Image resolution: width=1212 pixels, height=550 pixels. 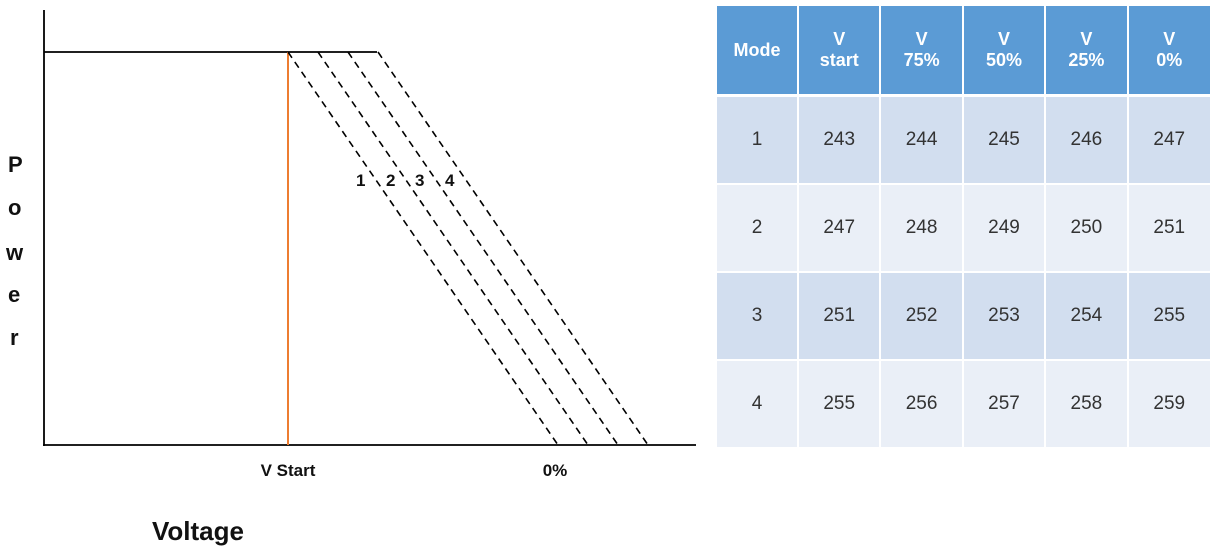 I want to click on table-cell: 4, so click(x=758, y=404).